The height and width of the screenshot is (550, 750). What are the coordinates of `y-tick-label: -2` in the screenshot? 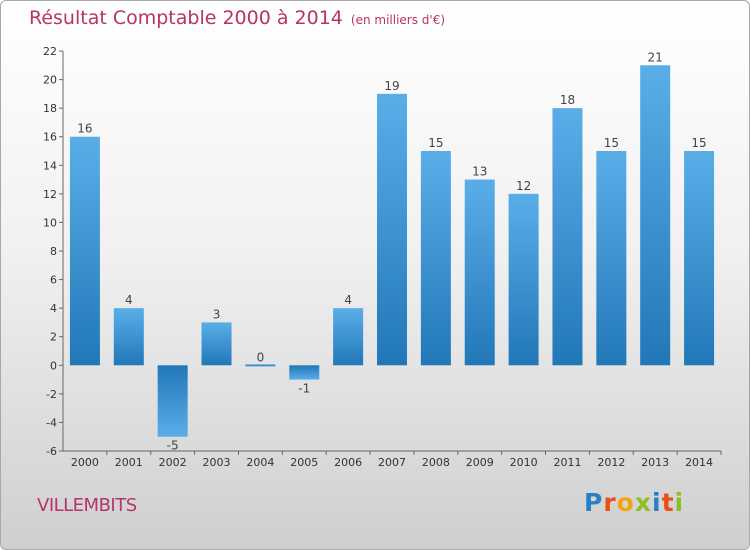 It's located at (51, 394).